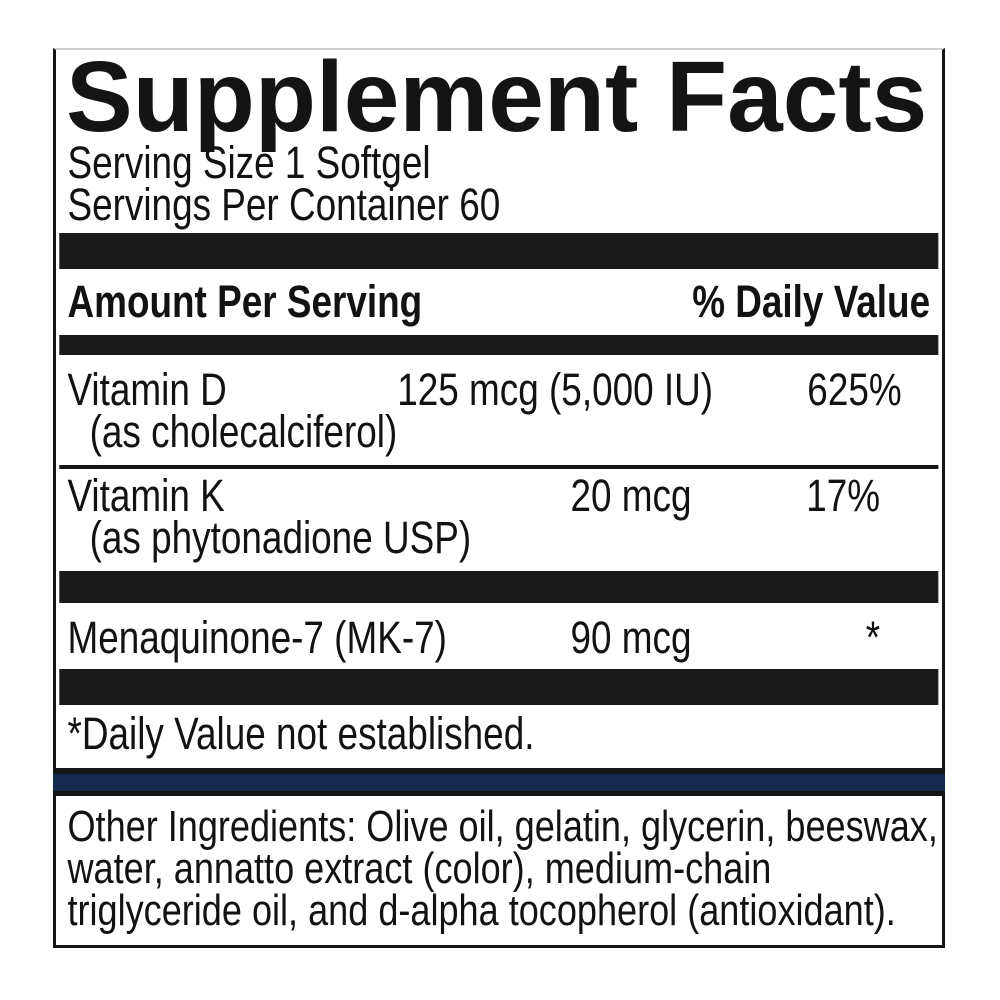  Describe the element at coordinates (499, 345) in the screenshot. I see `medium-divider-bar` at that location.